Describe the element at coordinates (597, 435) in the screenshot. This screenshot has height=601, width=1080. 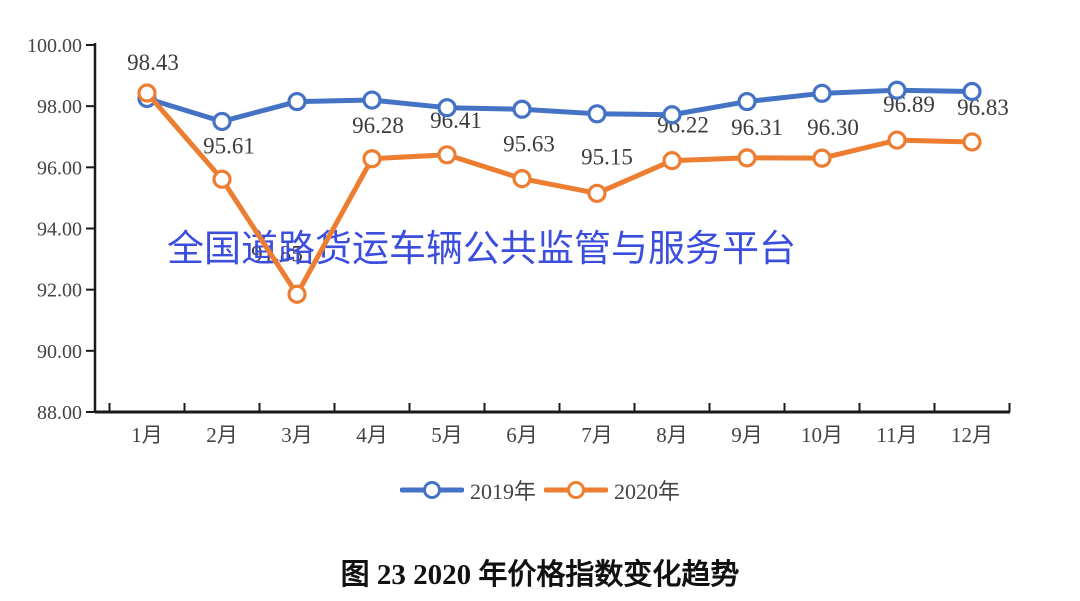
I see `x-tick-label: 7月` at that location.